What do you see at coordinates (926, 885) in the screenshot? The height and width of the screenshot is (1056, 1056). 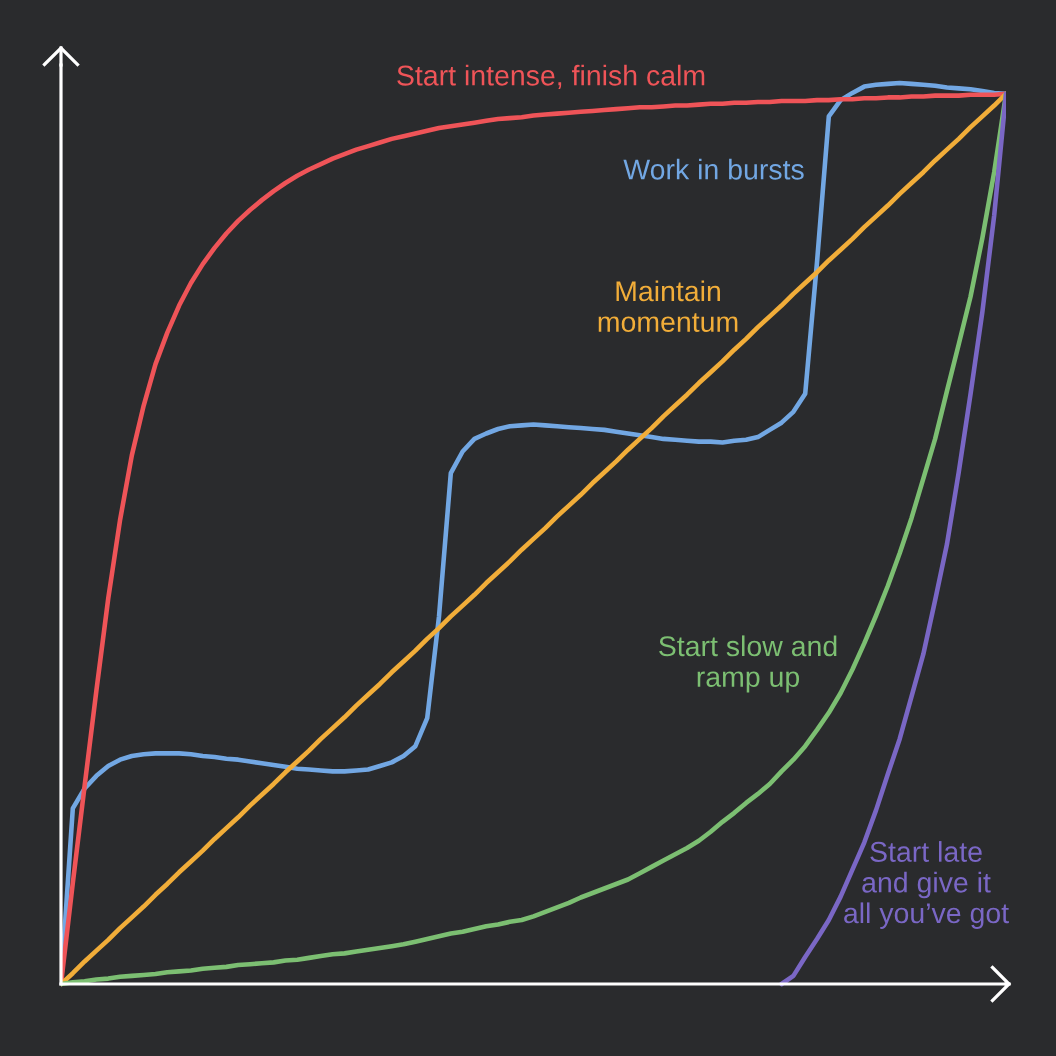 I see `series-label: Start late and give it all you’ve got` at bounding box center [926, 885].